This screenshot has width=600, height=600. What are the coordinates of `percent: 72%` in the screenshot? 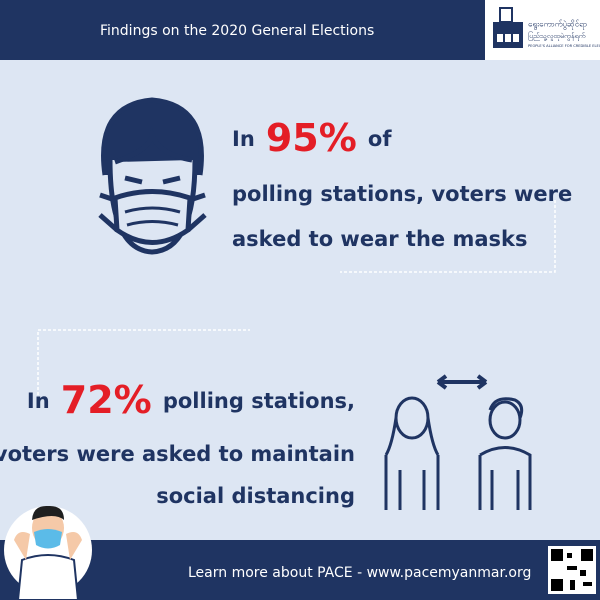 It's located at (106, 400).